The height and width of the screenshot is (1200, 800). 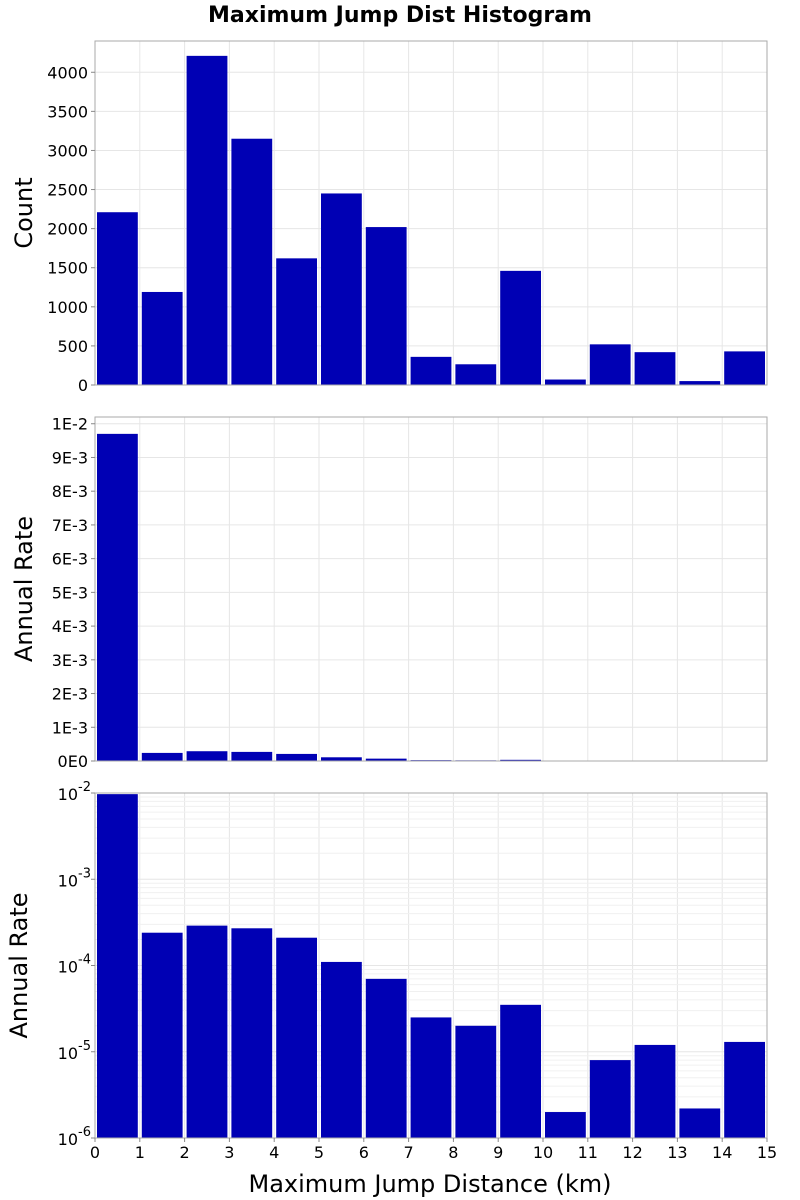 I want to click on y-tick-label: 5E-3, so click(x=70, y=592).